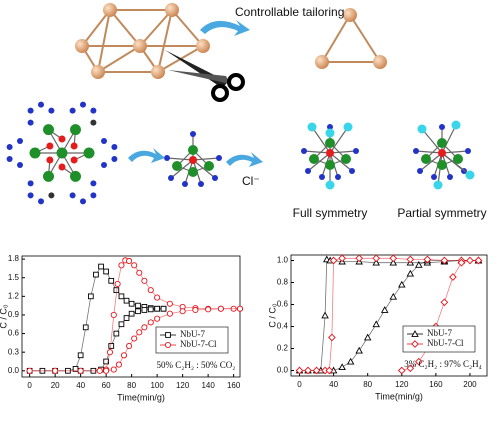 The height and width of the screenshot is (433, 500). I want to click on x-tick-label: 120, so click(183, 385).